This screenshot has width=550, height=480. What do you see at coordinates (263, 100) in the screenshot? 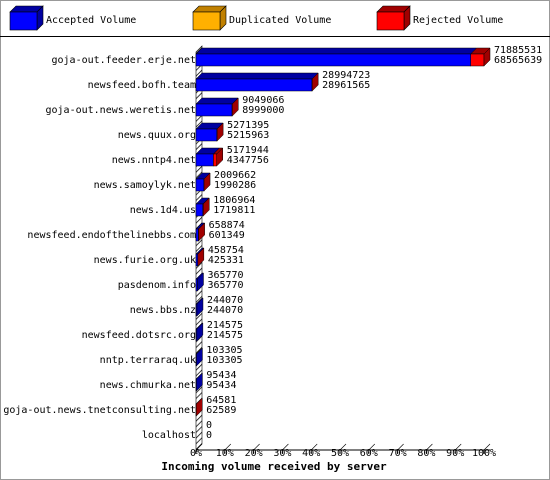
I see `total-label: 9049066` at bounding box center [263, 100].